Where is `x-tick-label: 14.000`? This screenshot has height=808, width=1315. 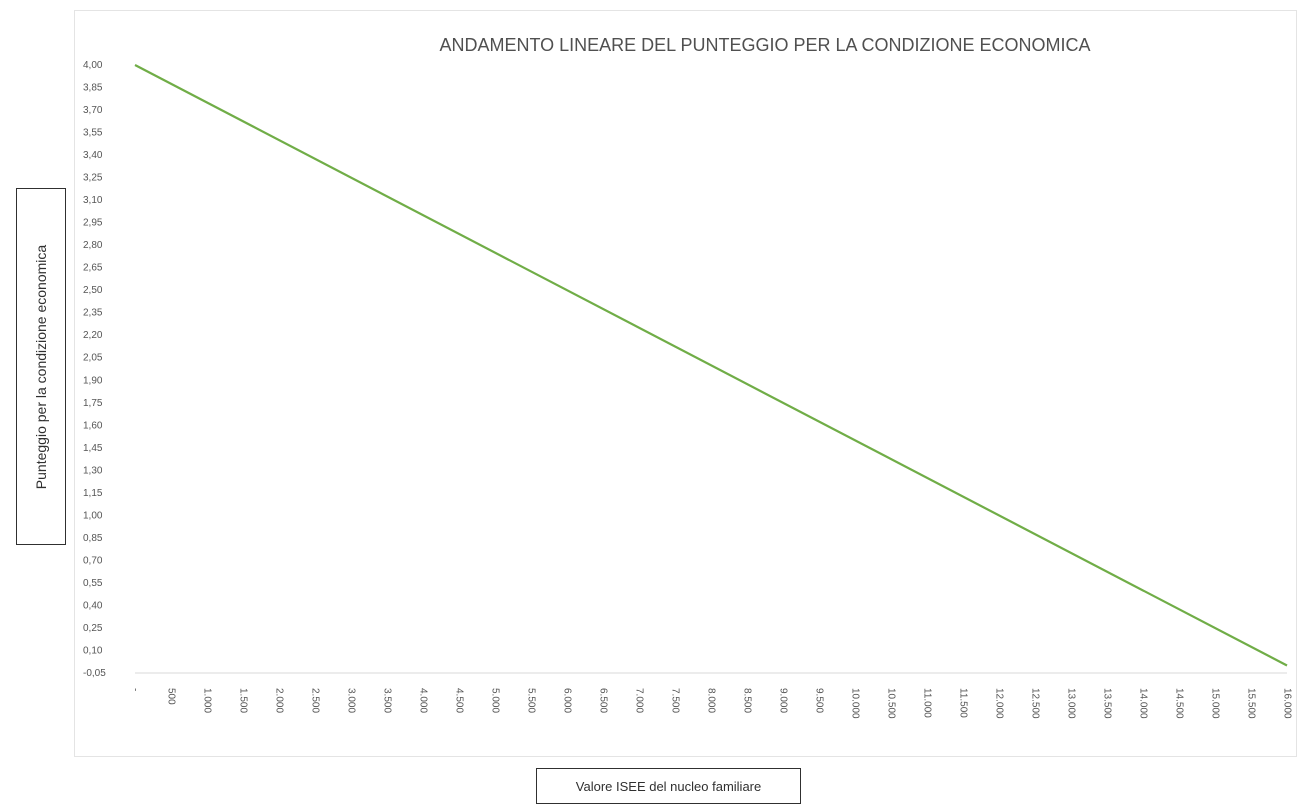
x-tick-label: 14.000 is located at coordinates (1142, 703).